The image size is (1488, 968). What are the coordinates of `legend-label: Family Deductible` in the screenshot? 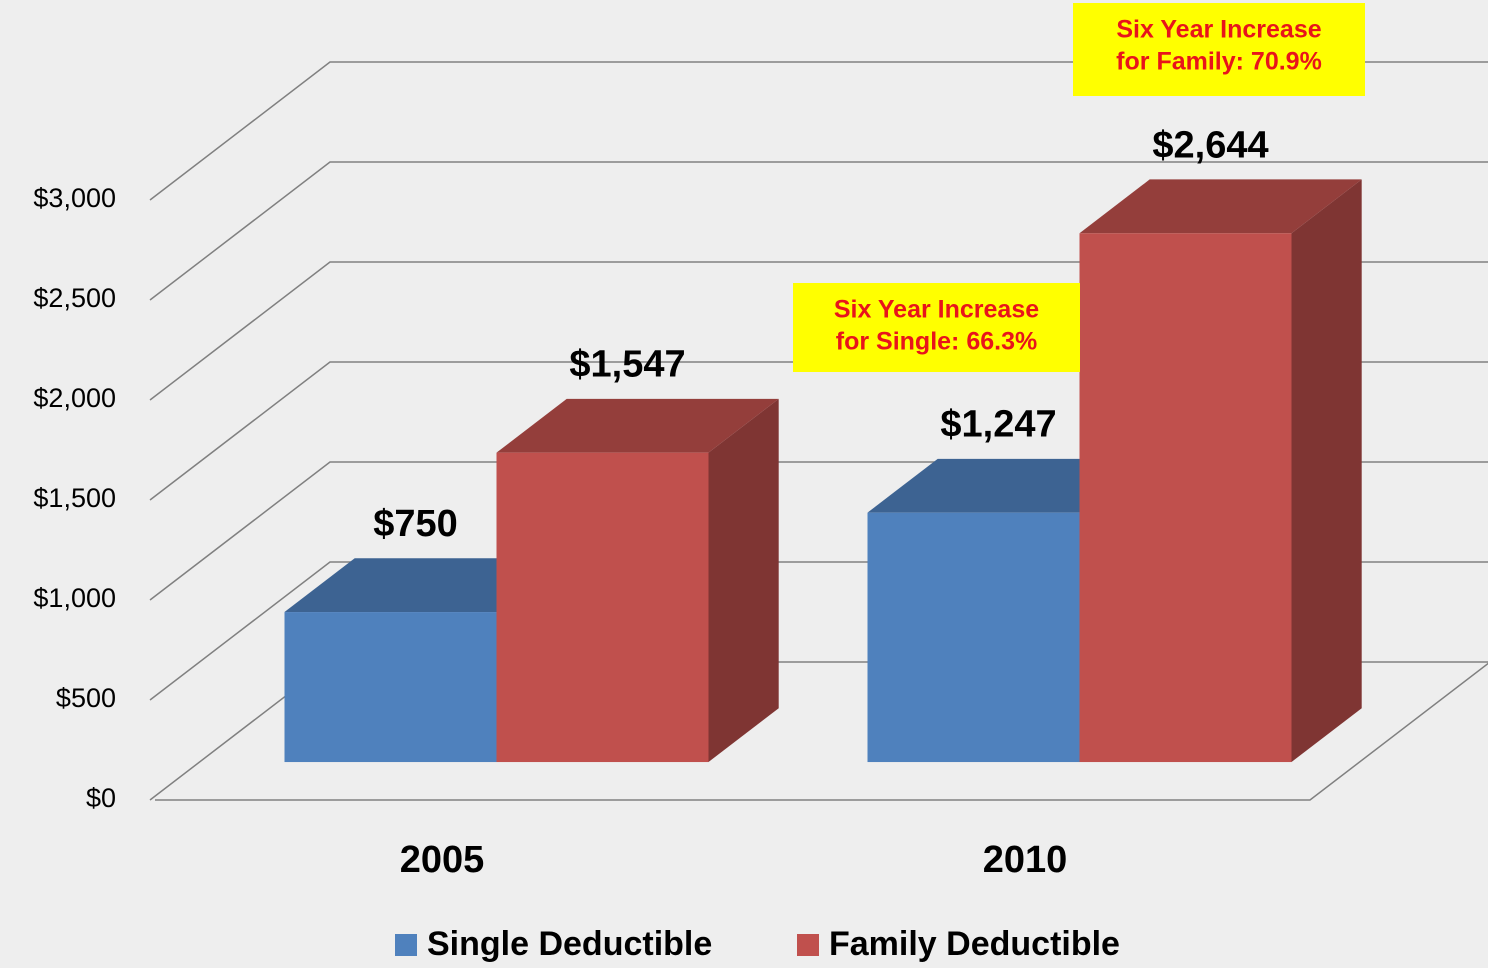 It's located at (974, 944).